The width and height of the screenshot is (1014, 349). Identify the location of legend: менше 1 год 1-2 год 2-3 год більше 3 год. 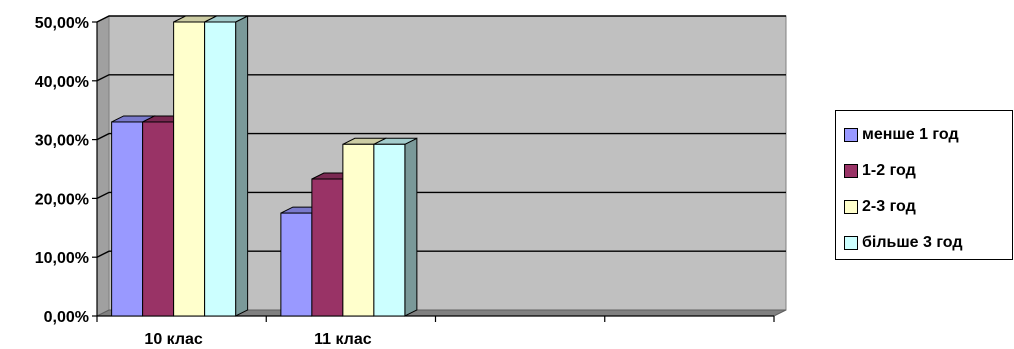
(924, 185).